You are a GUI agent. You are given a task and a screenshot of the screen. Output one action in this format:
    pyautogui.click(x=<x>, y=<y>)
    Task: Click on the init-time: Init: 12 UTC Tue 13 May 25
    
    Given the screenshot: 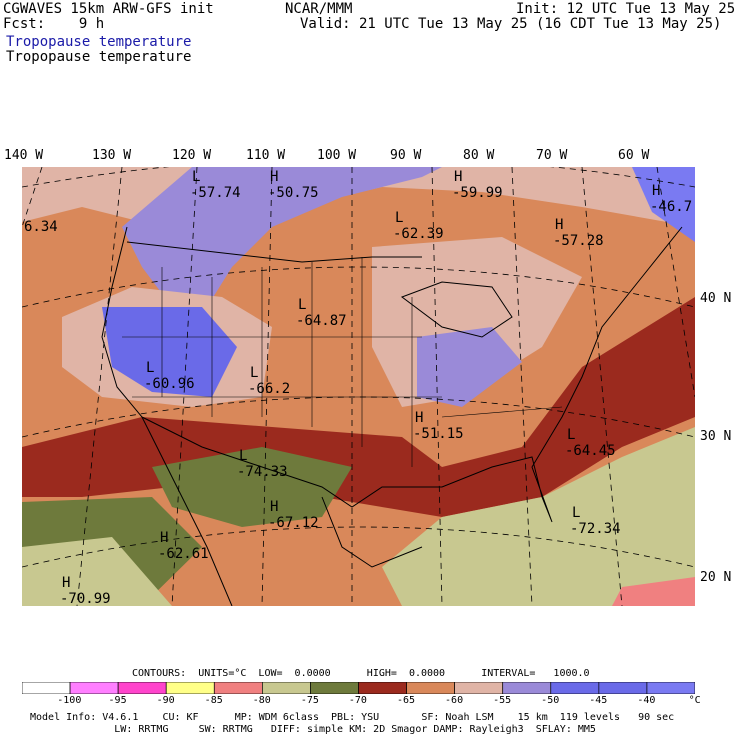 What is the action you would take?
    pyautogui.click(x=626, y=9)
    